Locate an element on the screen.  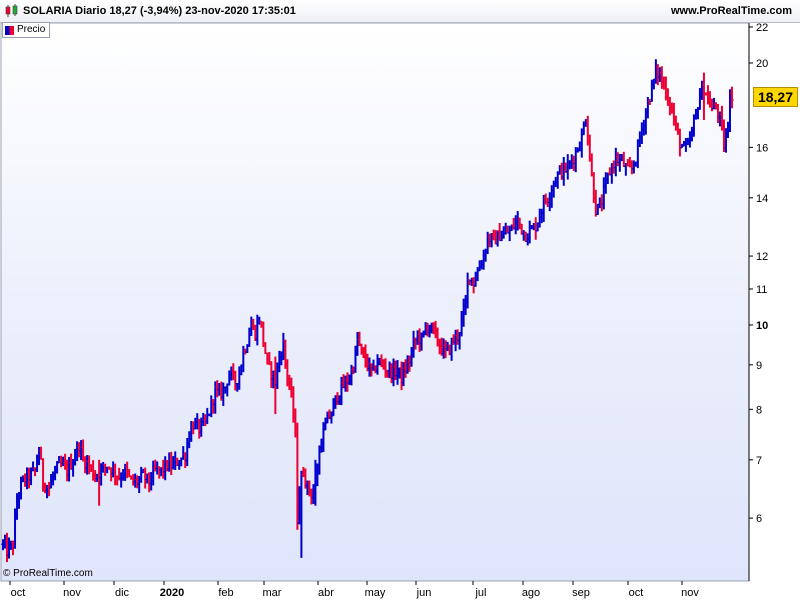
legend-swatch-icon is located at coordinates (9, 30).